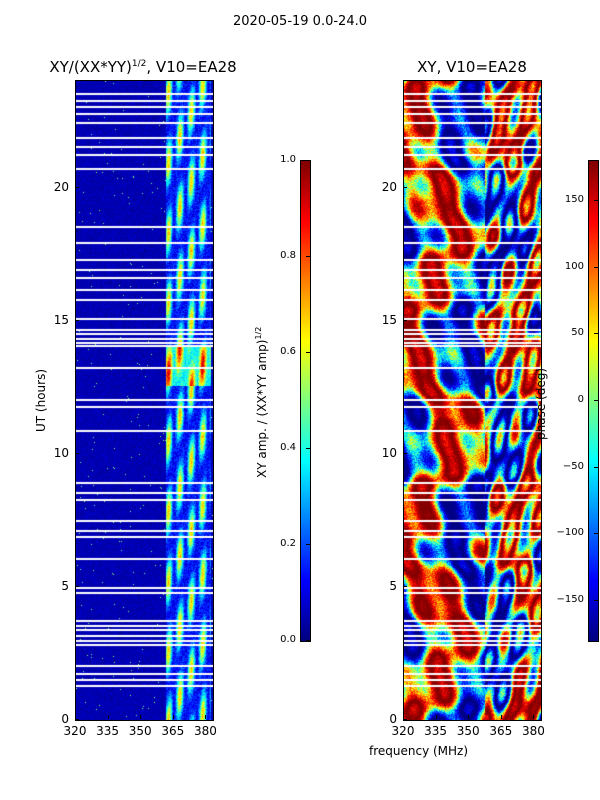 The image size is (600, 800). Describe the element at coordinates (580, 399) in the screenshot. I see `cbar-tick-label: 0` at that location.